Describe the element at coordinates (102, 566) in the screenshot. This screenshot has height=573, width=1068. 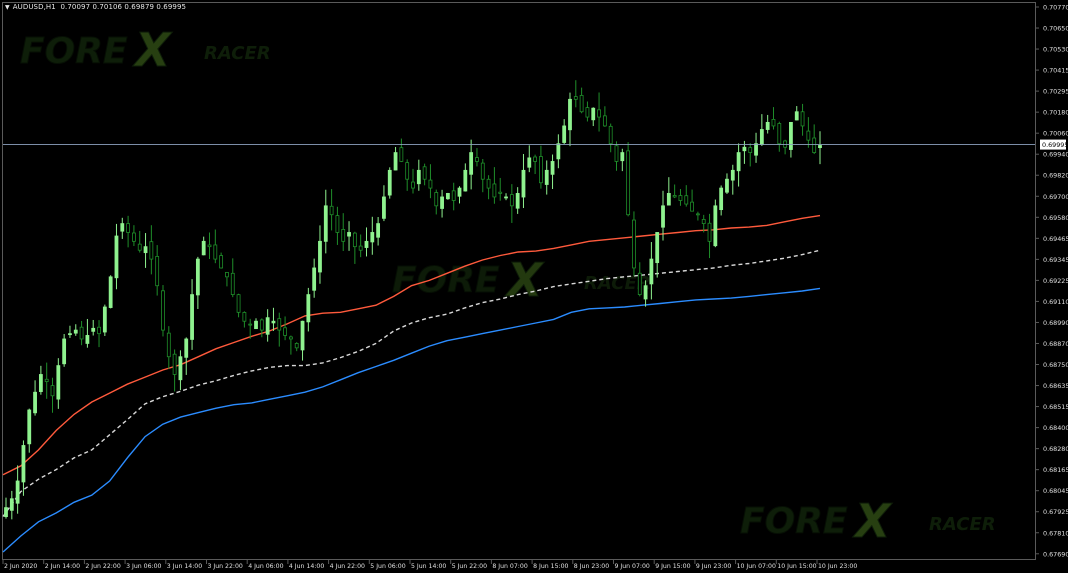
I see `x-tick-label: 2 Jun 22:00` at that location.